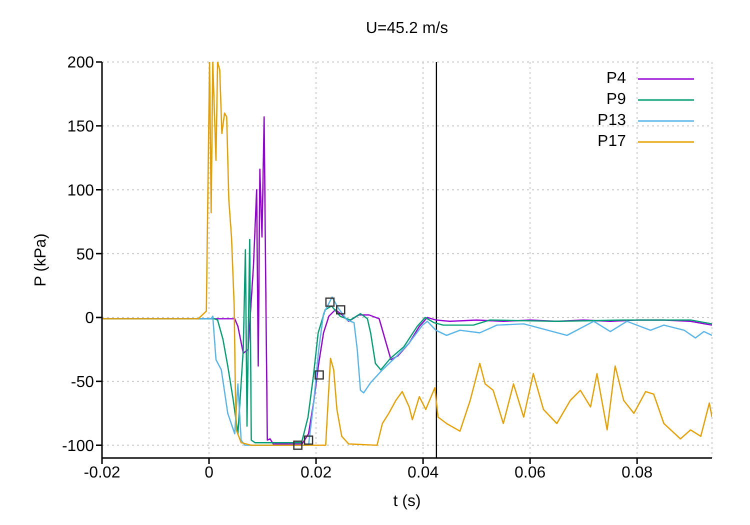 The height and width of the screenshot is (525, 750). What do you see at coordinates (85, 255) in the screenshot?
I see `y-tick-label: 50` at bounding box center [85, 255].